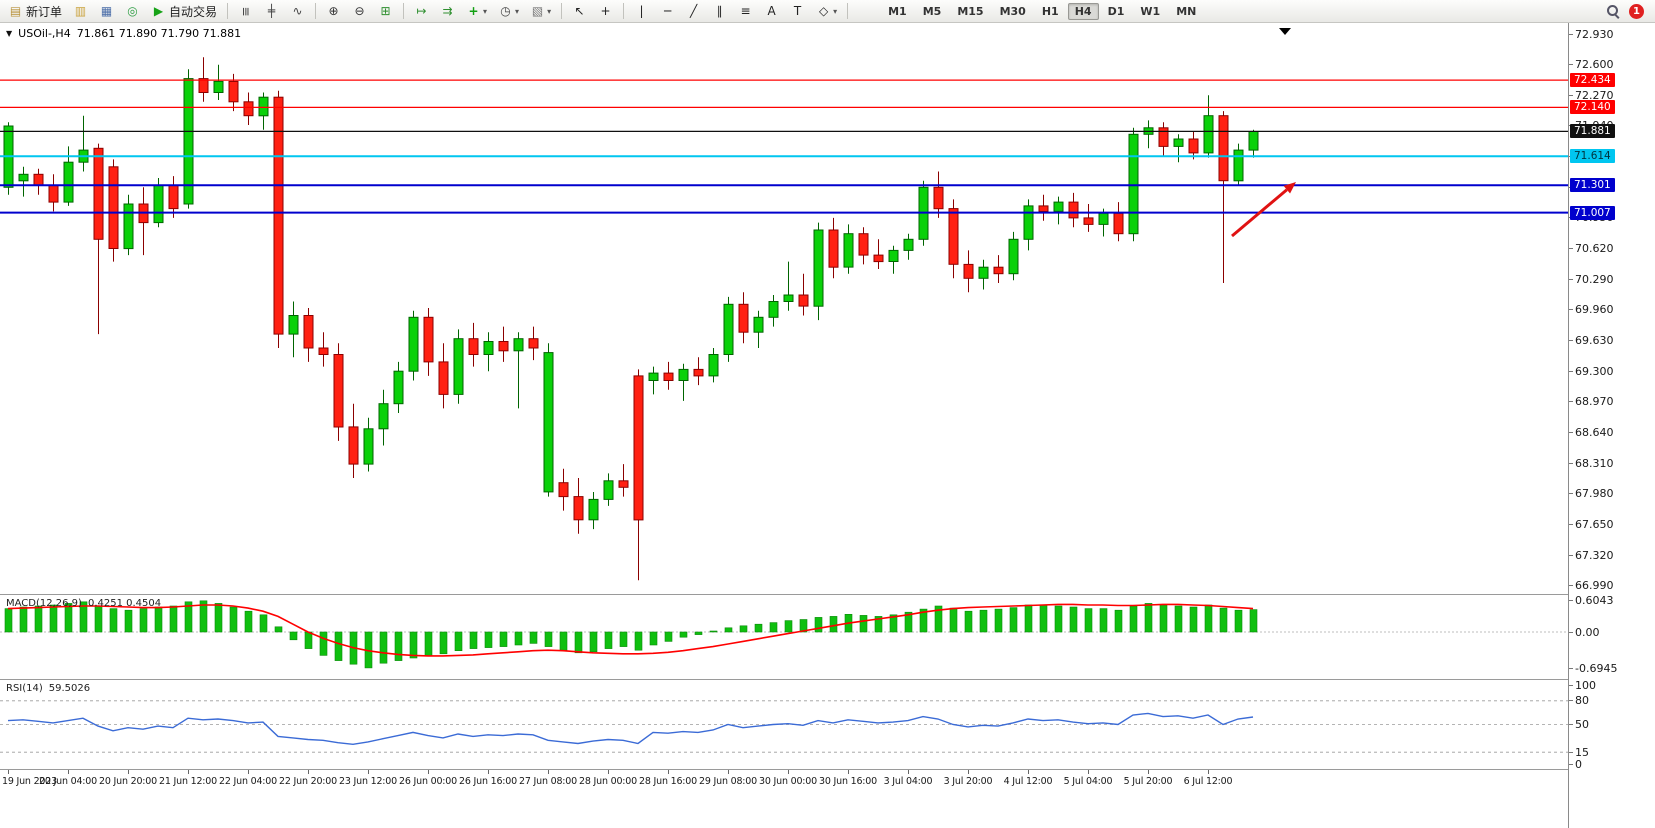 The height and width of the screenshot is (828, 1655). I want to click on candlestick-icon: ╪, so click(271, 10).